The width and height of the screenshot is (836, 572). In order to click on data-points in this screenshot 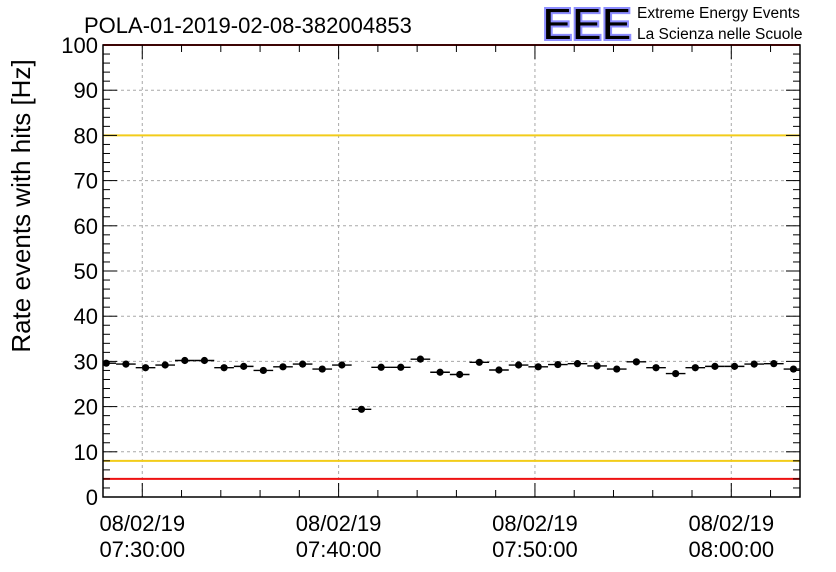, I will do `click(451, 384)`.